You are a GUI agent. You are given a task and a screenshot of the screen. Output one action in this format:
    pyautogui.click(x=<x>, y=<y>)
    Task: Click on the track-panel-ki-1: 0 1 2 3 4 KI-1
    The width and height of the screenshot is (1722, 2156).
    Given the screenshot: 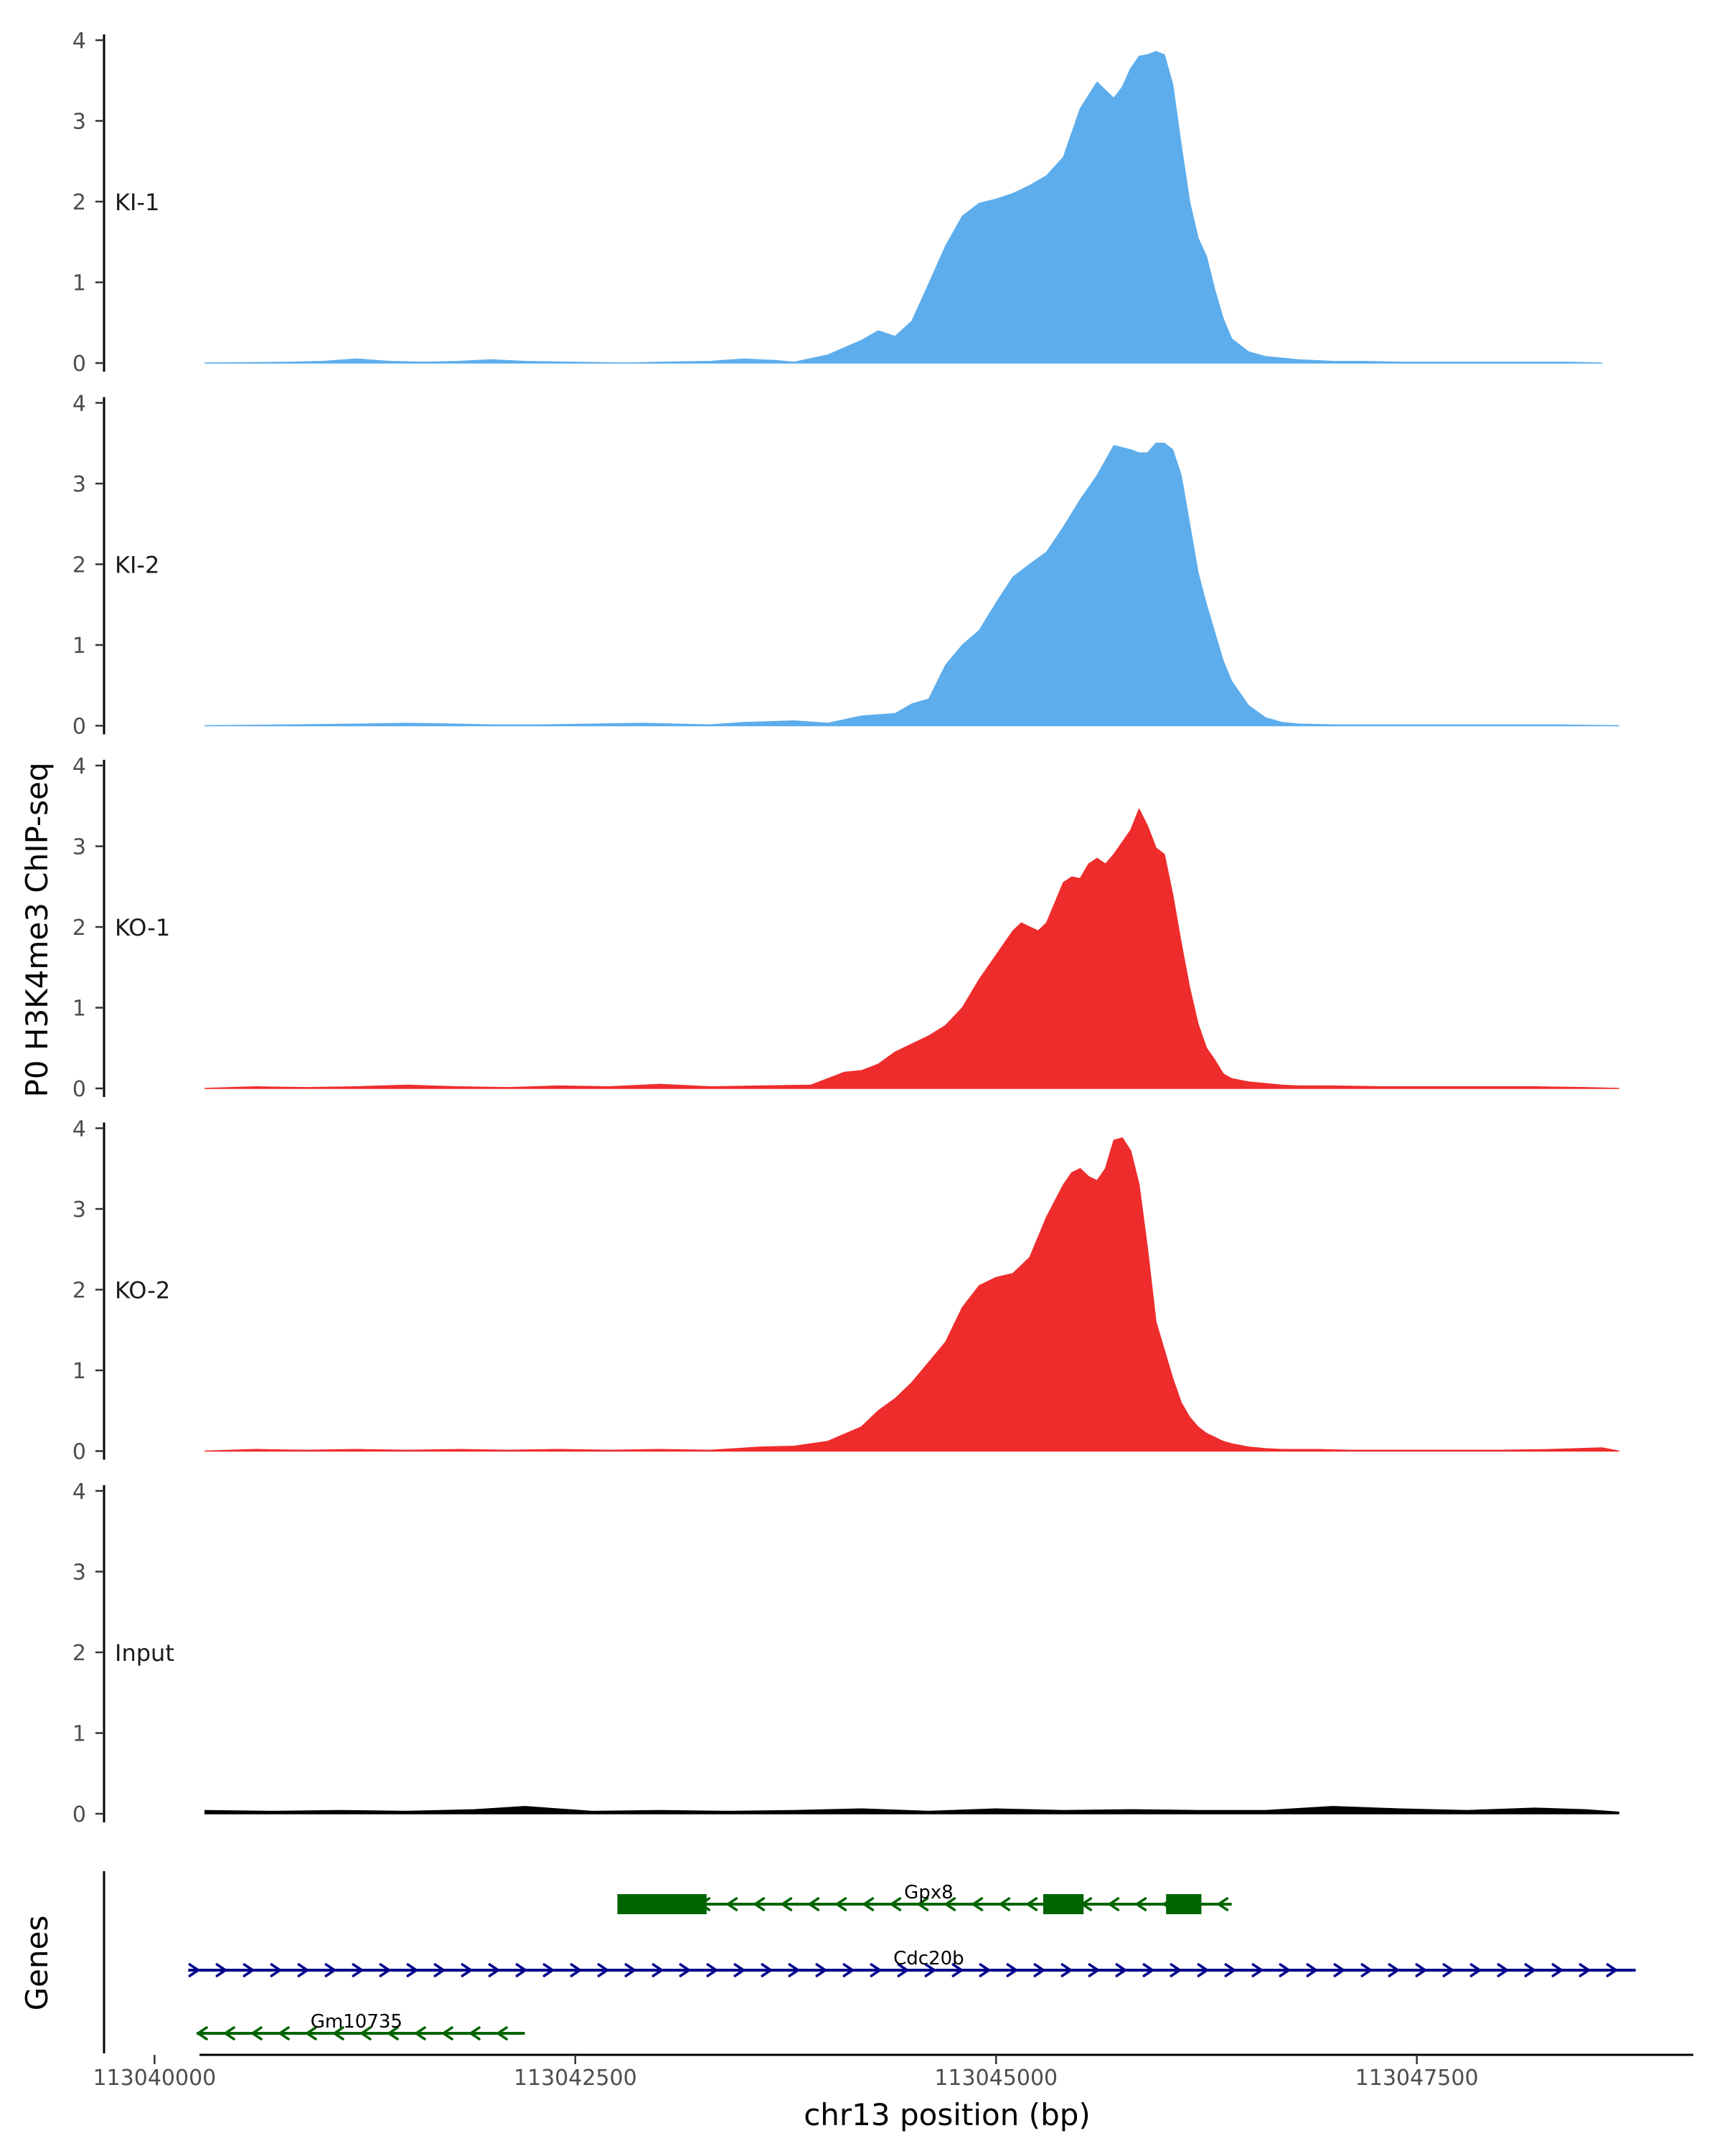 What is the action you would take?
    pyautogui.click(x=838, y=203)
    